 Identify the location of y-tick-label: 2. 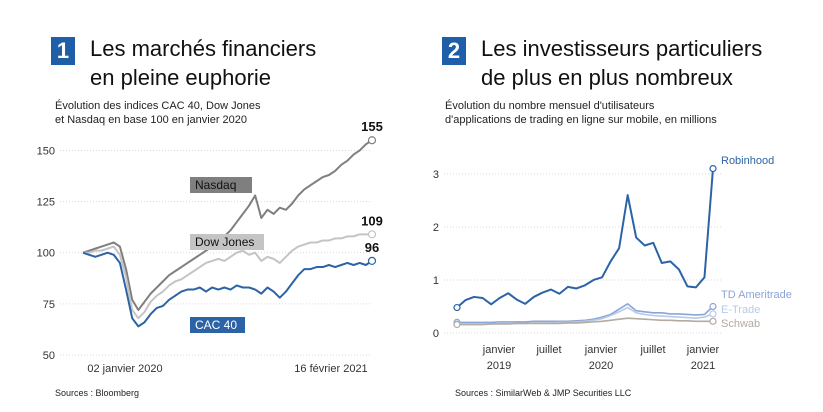
(436, 228).